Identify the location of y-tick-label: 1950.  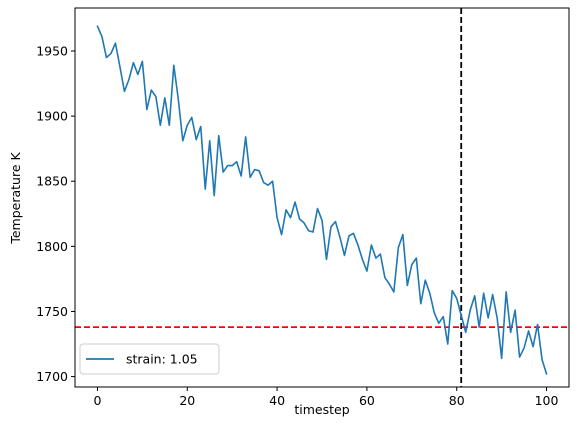
(52, 50).